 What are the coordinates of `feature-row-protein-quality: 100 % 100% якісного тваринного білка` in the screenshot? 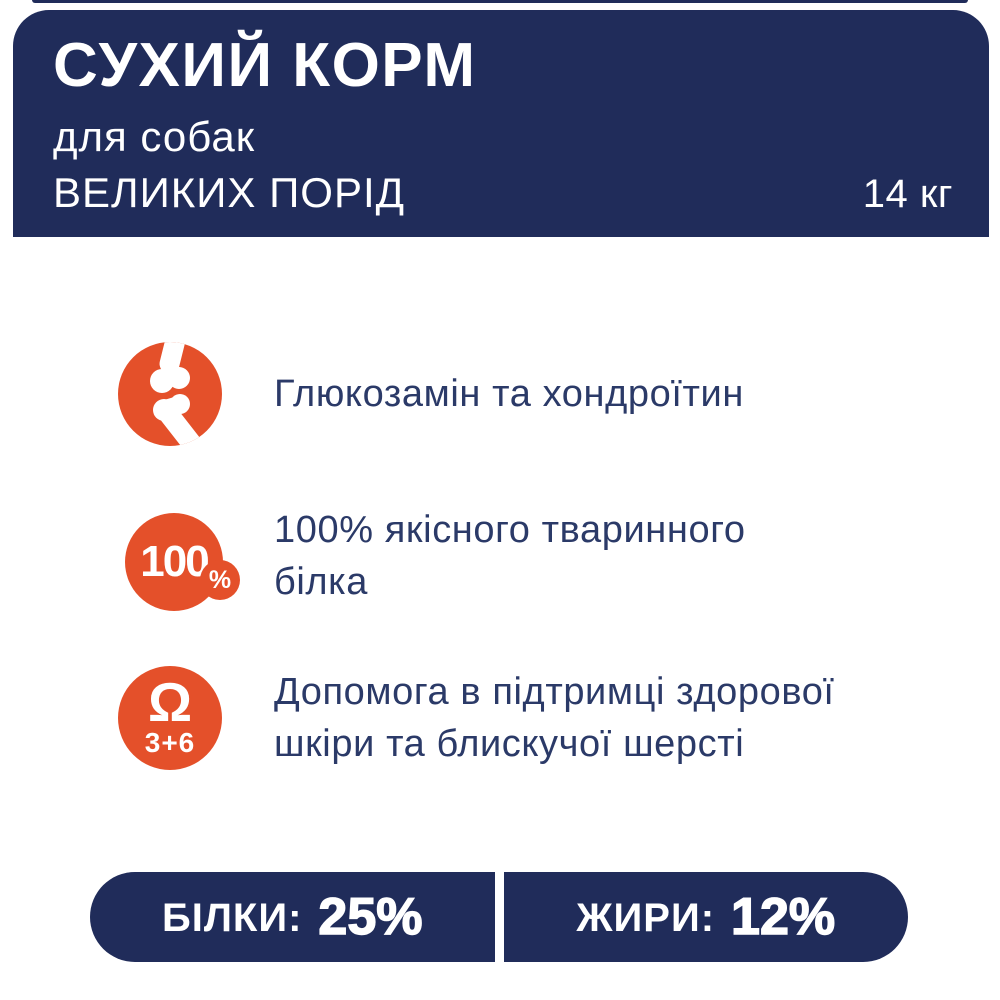 It's located at (513, 557).